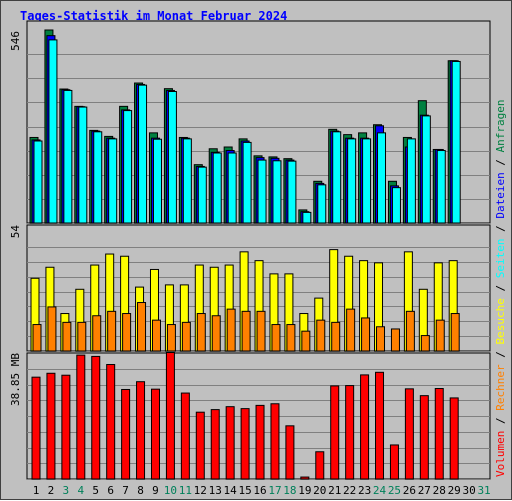  I want to click on day-label-26: 26, so click(409, 490).